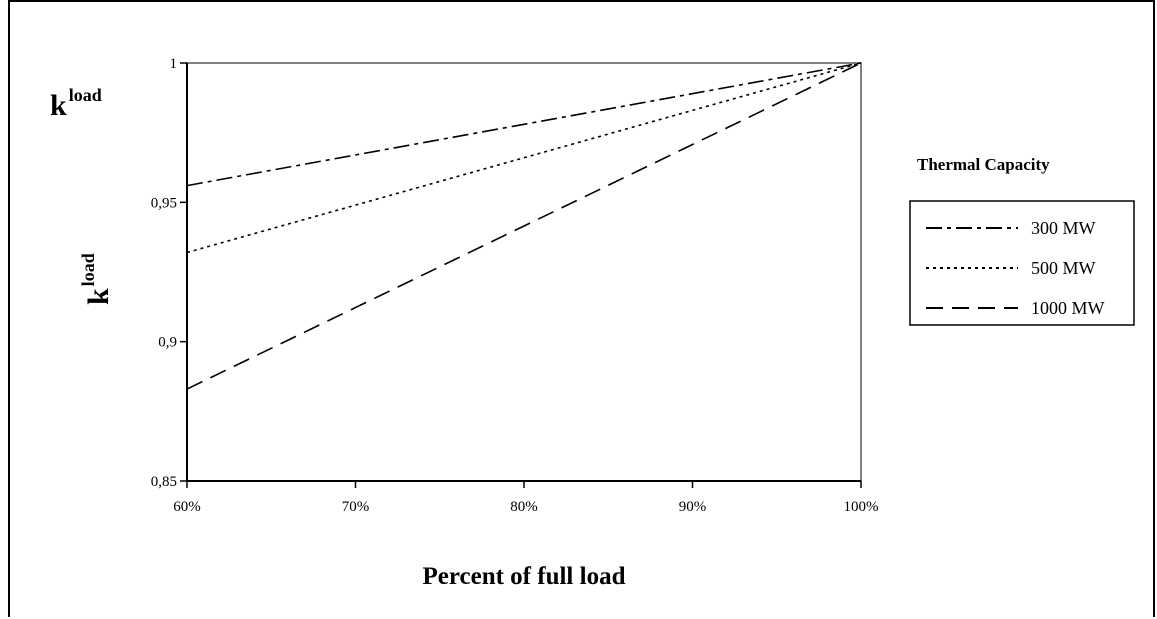 This screenshot has height=619, width=1157. What do you see at coordinates (167, 343) in the screenshot?
I see `y-tick-label: 0,9` at bounding box center [167, 343].